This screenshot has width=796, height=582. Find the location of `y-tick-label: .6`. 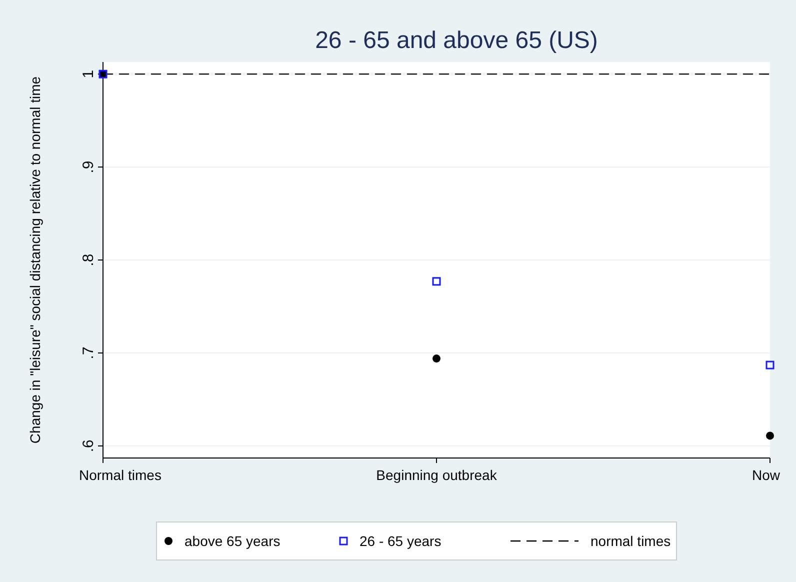

y-tick-label: .6 is located at coordinates (88, 446).